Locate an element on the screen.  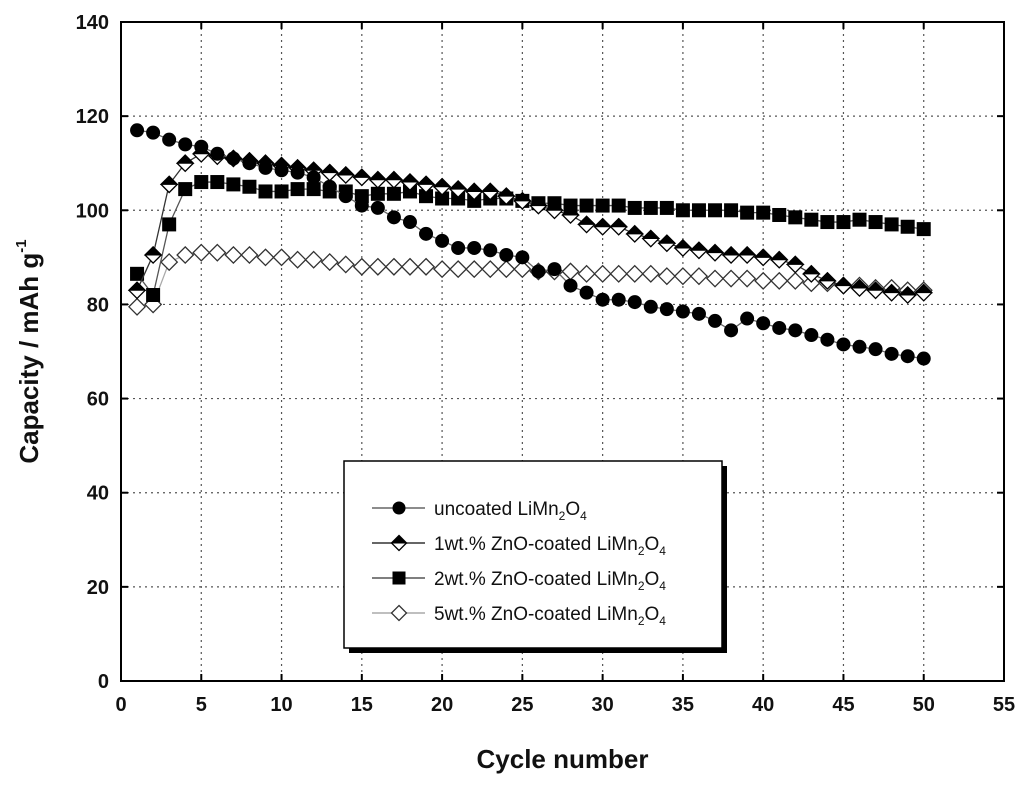
y-tick-label: 100 is located at coordinates (92, 211).